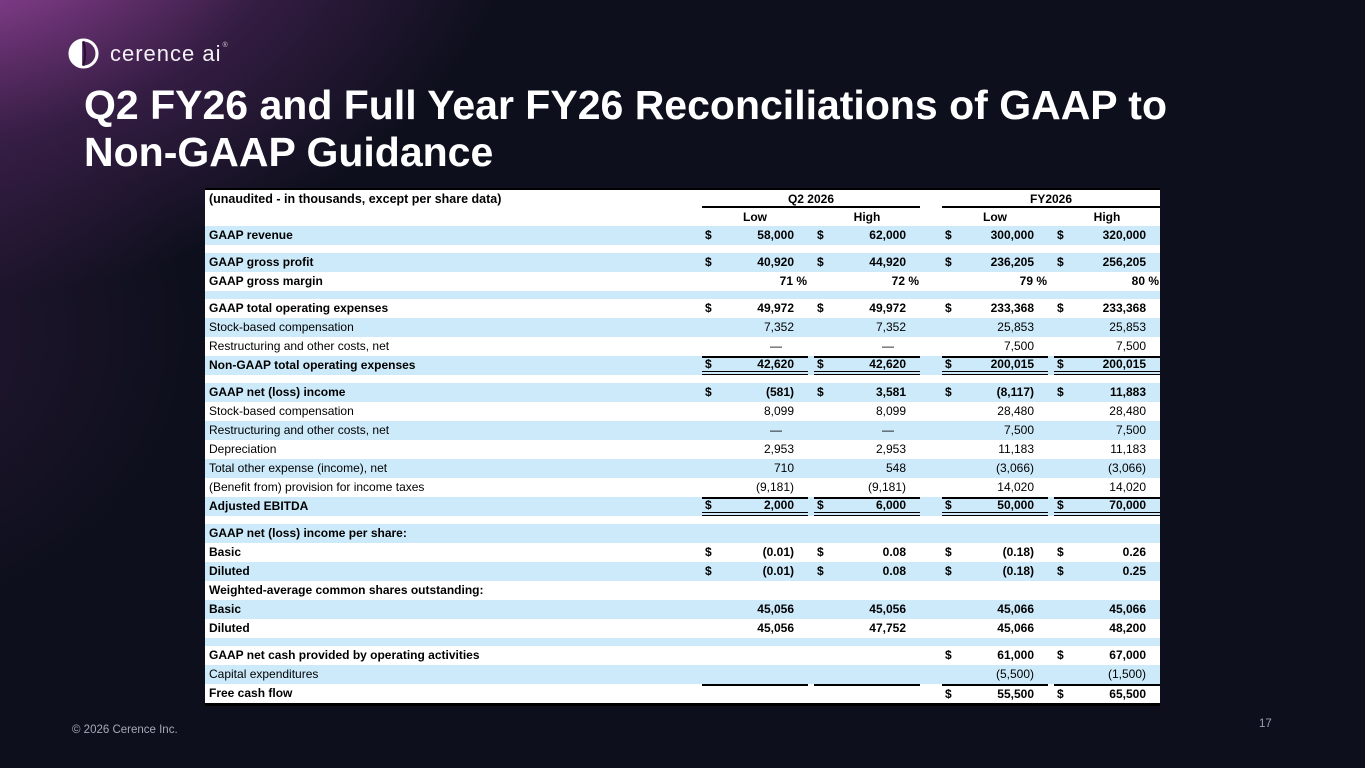 Image resolution: width=1365 pixels, height=768 pixels. What do you see at coordinates (261, 262) in the screenshot?
I see `row-label: GAAP gross profit` at bounding box center [261, 262].